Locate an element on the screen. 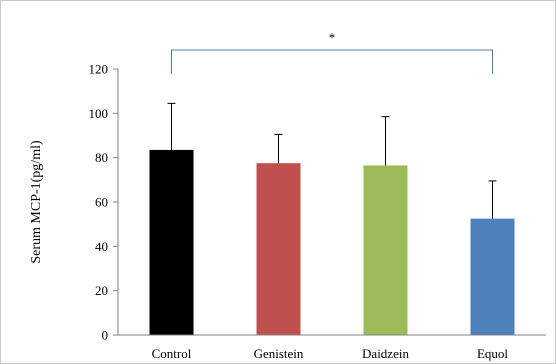  y-tick-label: 120 is located at coordinates (99, 69).